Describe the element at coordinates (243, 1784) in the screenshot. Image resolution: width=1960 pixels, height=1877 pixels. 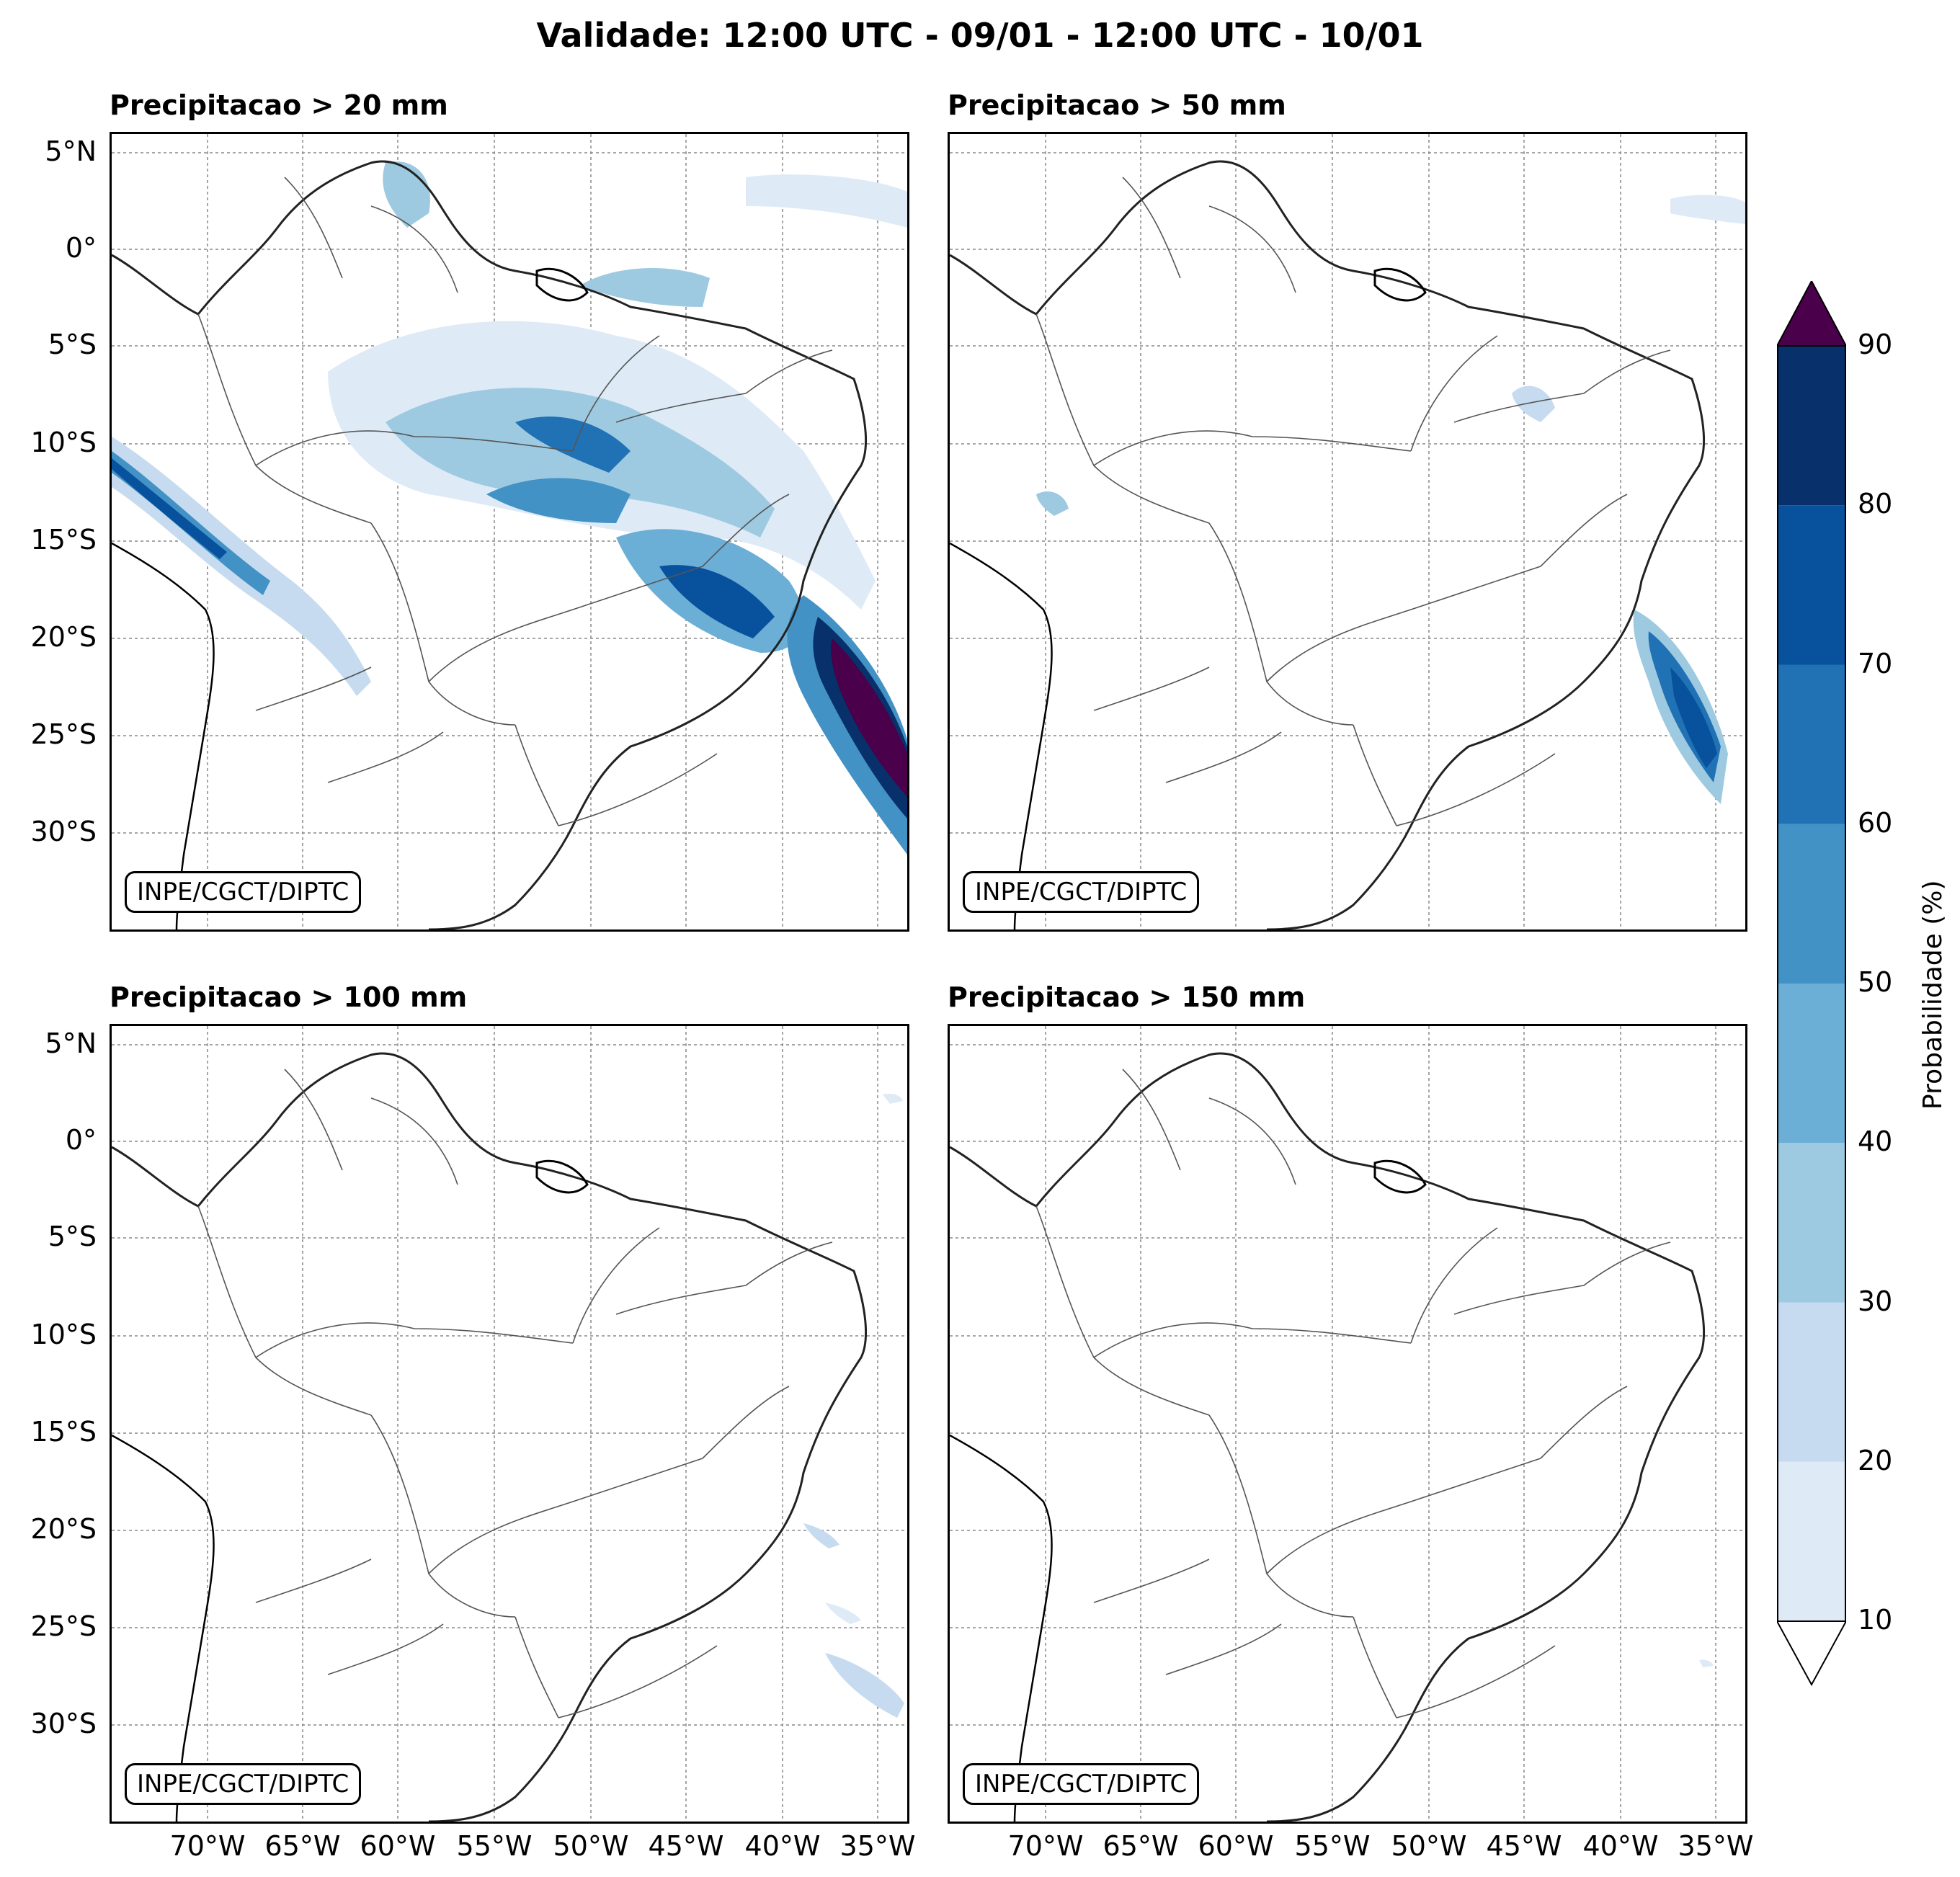
I see `credit-label: INPE/CGCT/DIPTC` at that location.